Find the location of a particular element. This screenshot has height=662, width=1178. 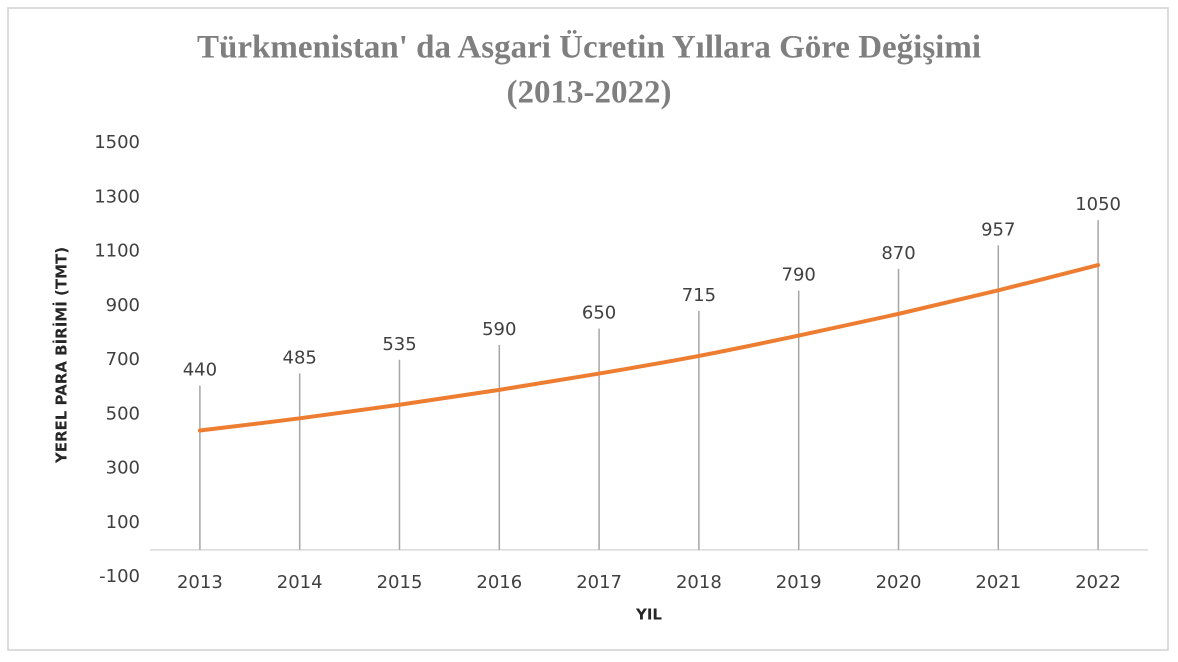

x-tick-label: 2015 is located at coordinates (400, 582).